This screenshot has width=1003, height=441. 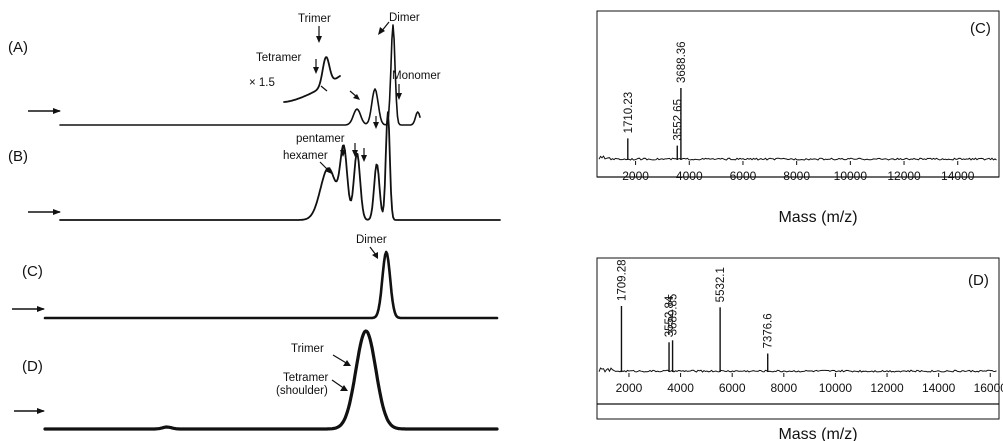 I want to click on panel-label-d: (D), so click(x=32, y=366).